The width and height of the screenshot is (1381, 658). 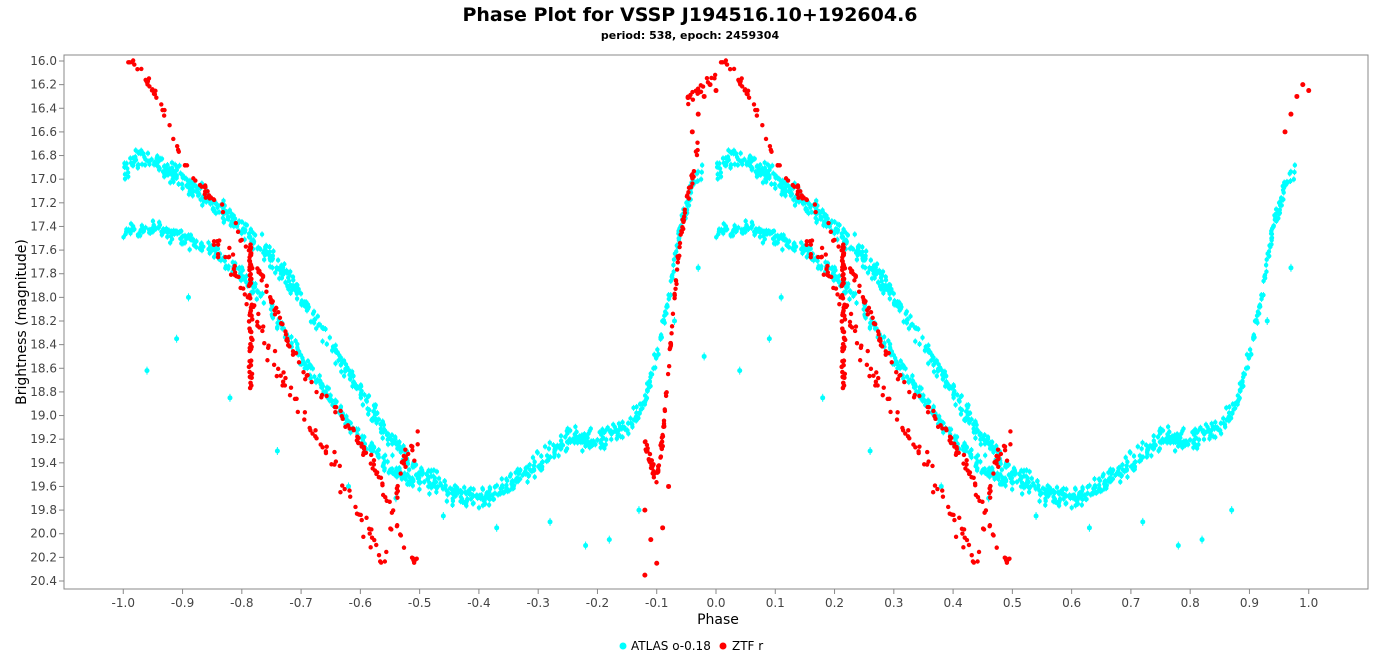 I want to click on chart-title: Phase Plot for VSSP J194516.10+192604.6, so click(x=689, y=15).